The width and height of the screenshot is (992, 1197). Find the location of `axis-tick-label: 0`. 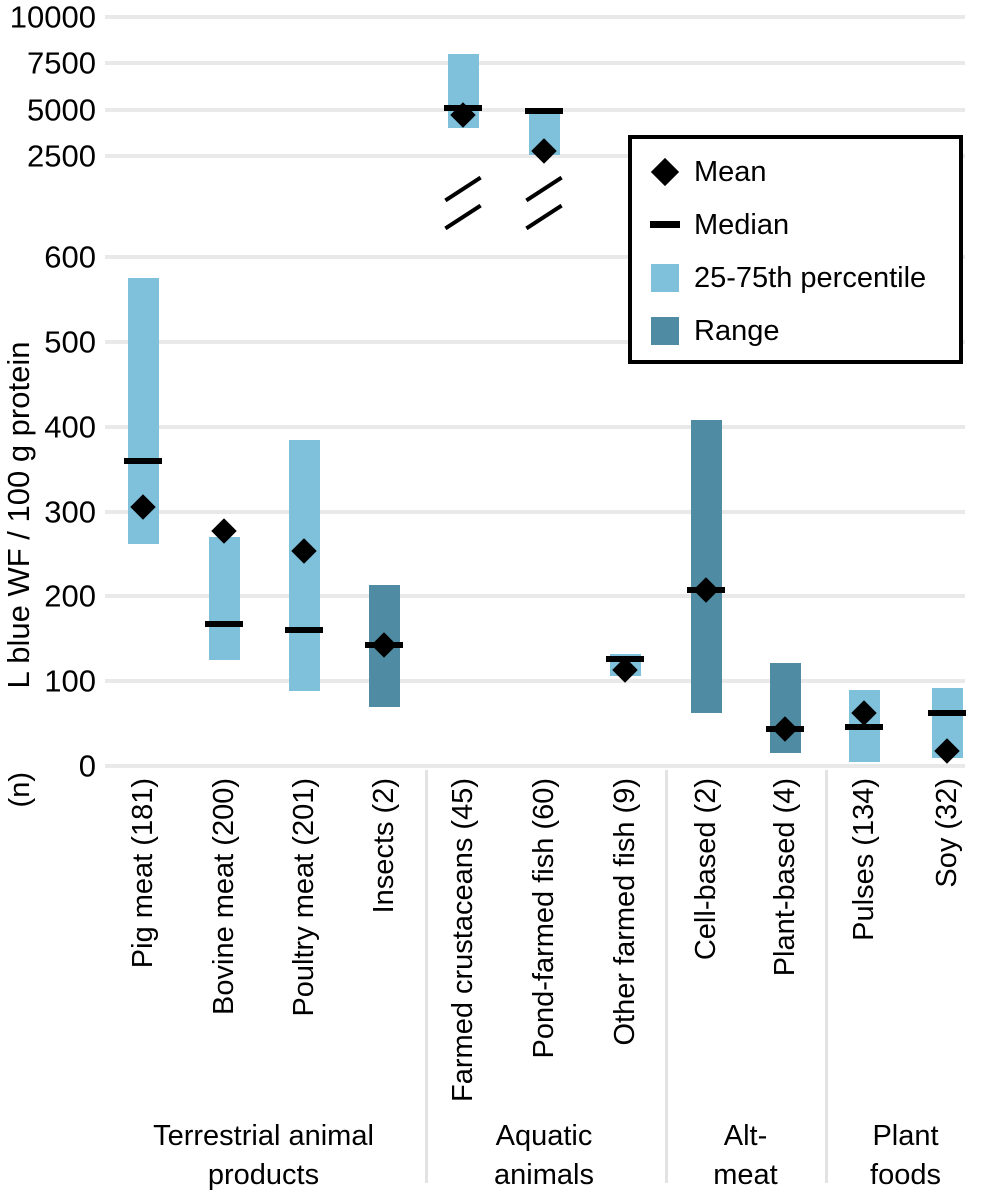

axis-tick-label: 0 is located at coordinates (87, 766).